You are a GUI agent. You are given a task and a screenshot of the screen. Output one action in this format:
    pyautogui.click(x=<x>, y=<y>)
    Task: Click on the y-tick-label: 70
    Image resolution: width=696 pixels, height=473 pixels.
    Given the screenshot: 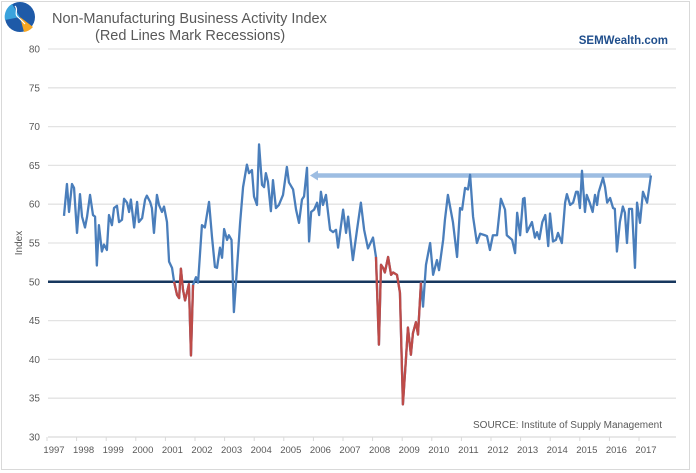 What is the action you would take?
    pyautogui.click(x=35, y=127)
    